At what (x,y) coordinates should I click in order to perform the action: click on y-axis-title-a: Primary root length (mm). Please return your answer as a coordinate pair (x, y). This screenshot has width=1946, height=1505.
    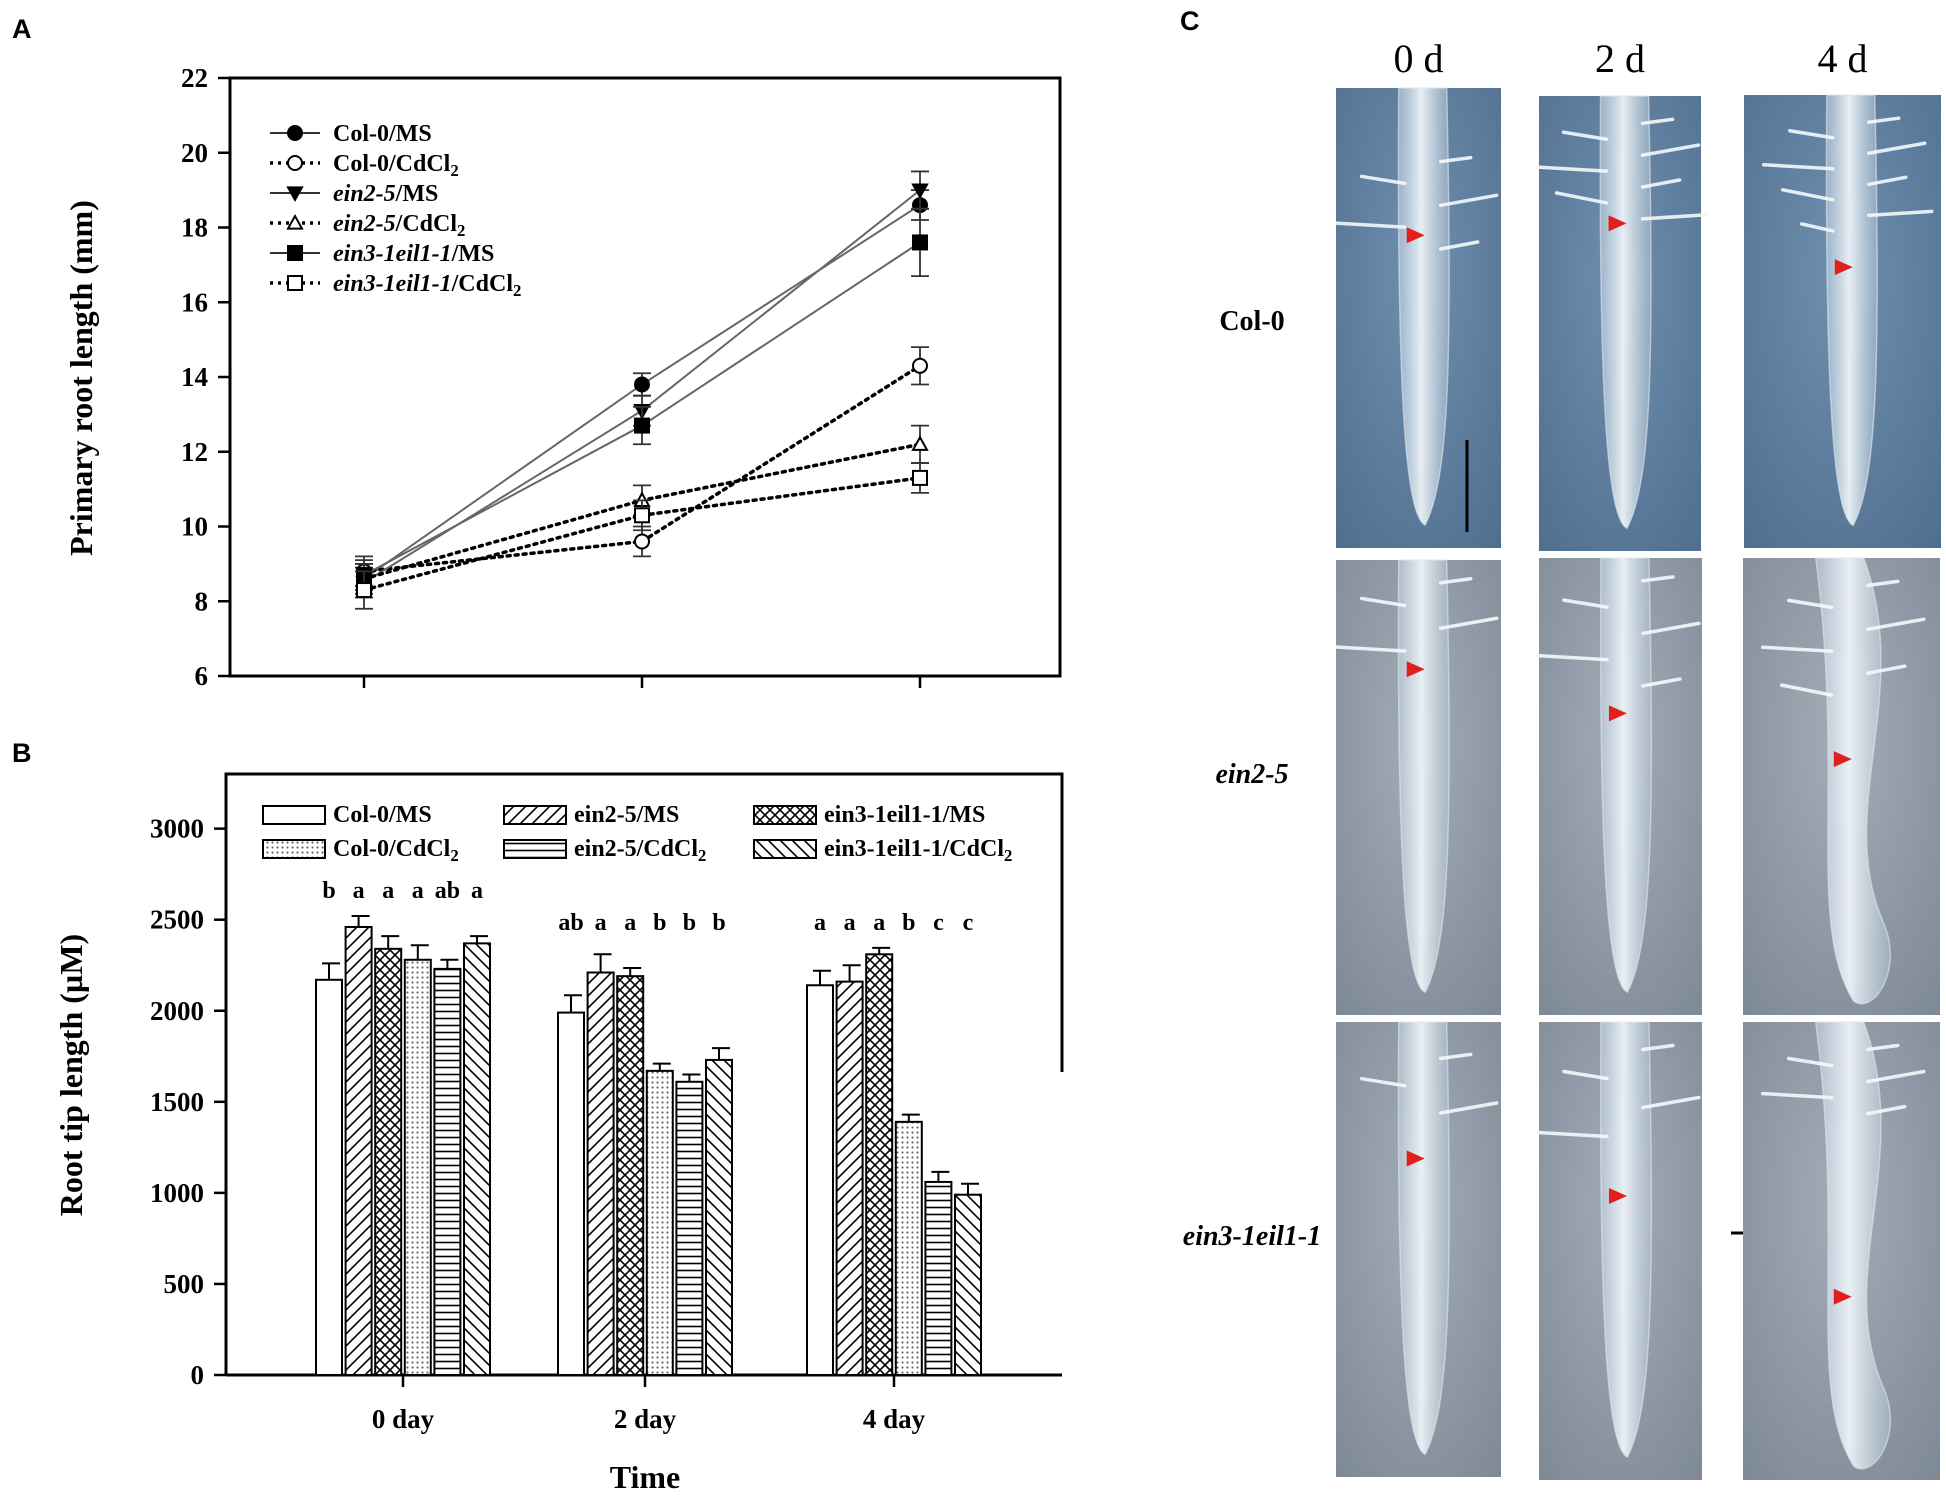
    Looking at the image, I should click on (81, 378).